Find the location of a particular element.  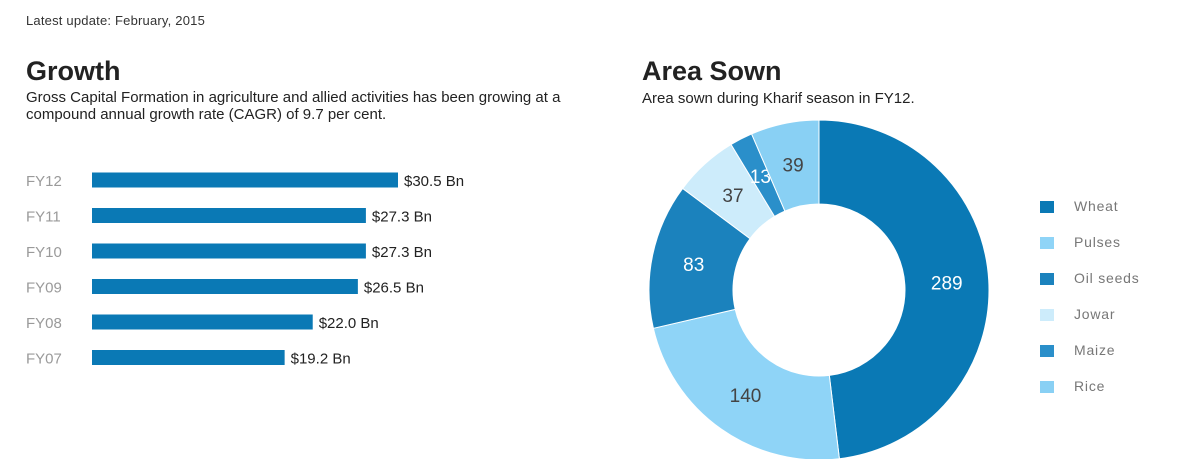

slice-value-label: 37 is located at coordinates (732, 196).